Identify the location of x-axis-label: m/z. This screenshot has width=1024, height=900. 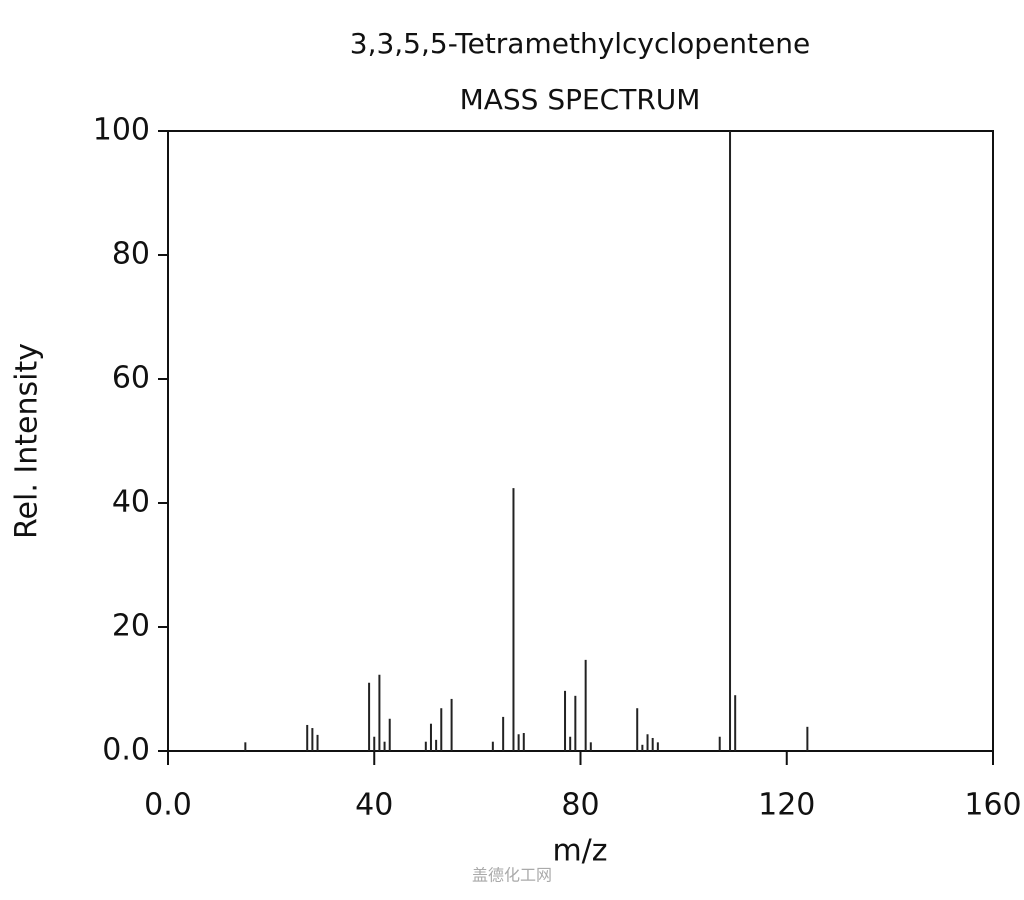
(579, 851).